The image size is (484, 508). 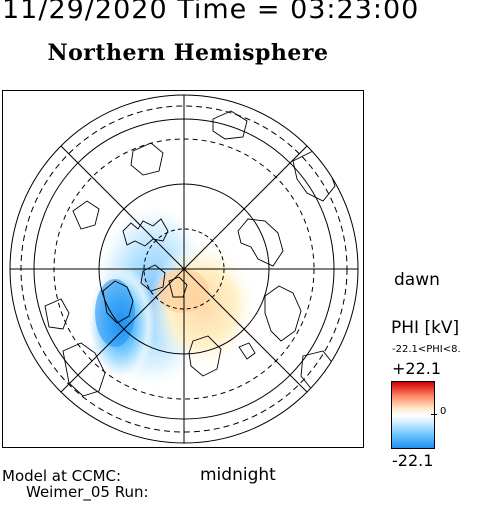 I want to click on colorbar-zero-label: 0, so click(x=443, y=411).